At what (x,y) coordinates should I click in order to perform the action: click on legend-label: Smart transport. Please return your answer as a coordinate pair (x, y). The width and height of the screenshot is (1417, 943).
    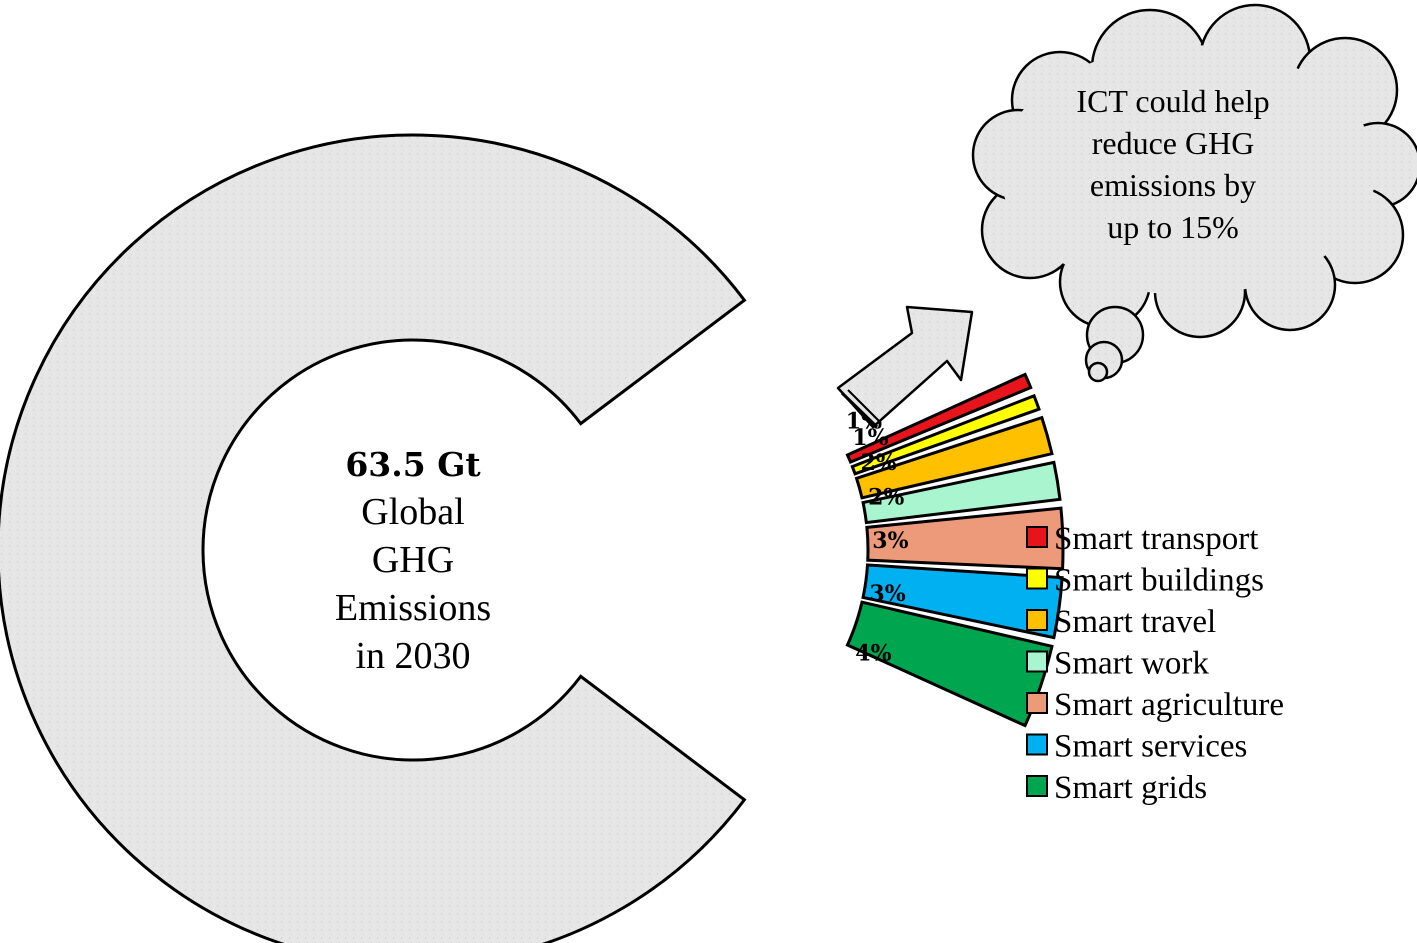
    Looking at the image, I should click on (1156, 539).